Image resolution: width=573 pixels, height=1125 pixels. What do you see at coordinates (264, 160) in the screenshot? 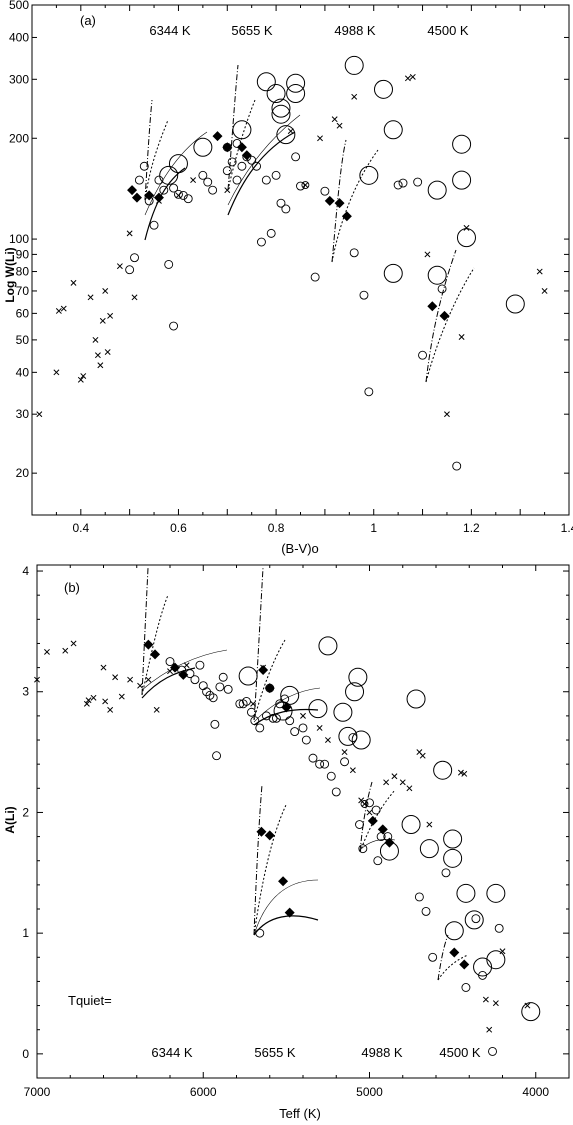
I see `curve-a-5655-thin` at bounding box center [264, 160].